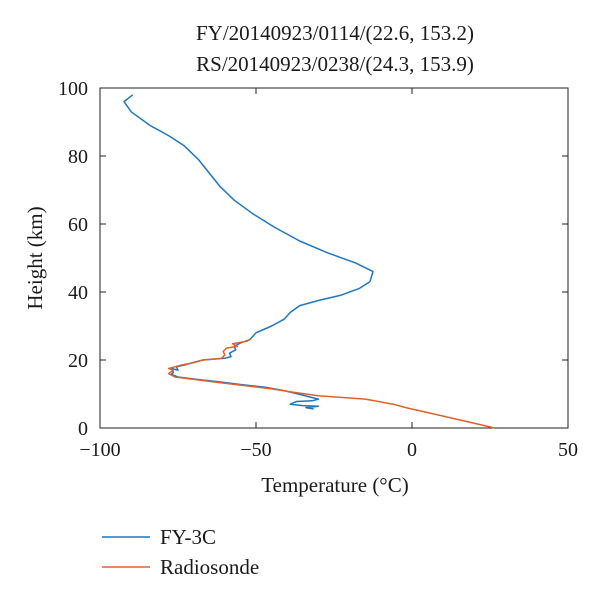  I want to click on x-tick-label: −50, so click(255, 450).